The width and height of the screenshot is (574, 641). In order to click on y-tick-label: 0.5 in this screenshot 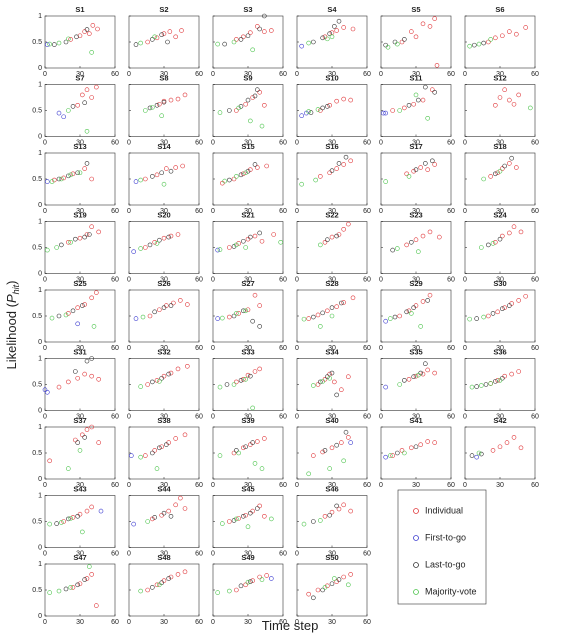, I will do `click(37, 521)`.